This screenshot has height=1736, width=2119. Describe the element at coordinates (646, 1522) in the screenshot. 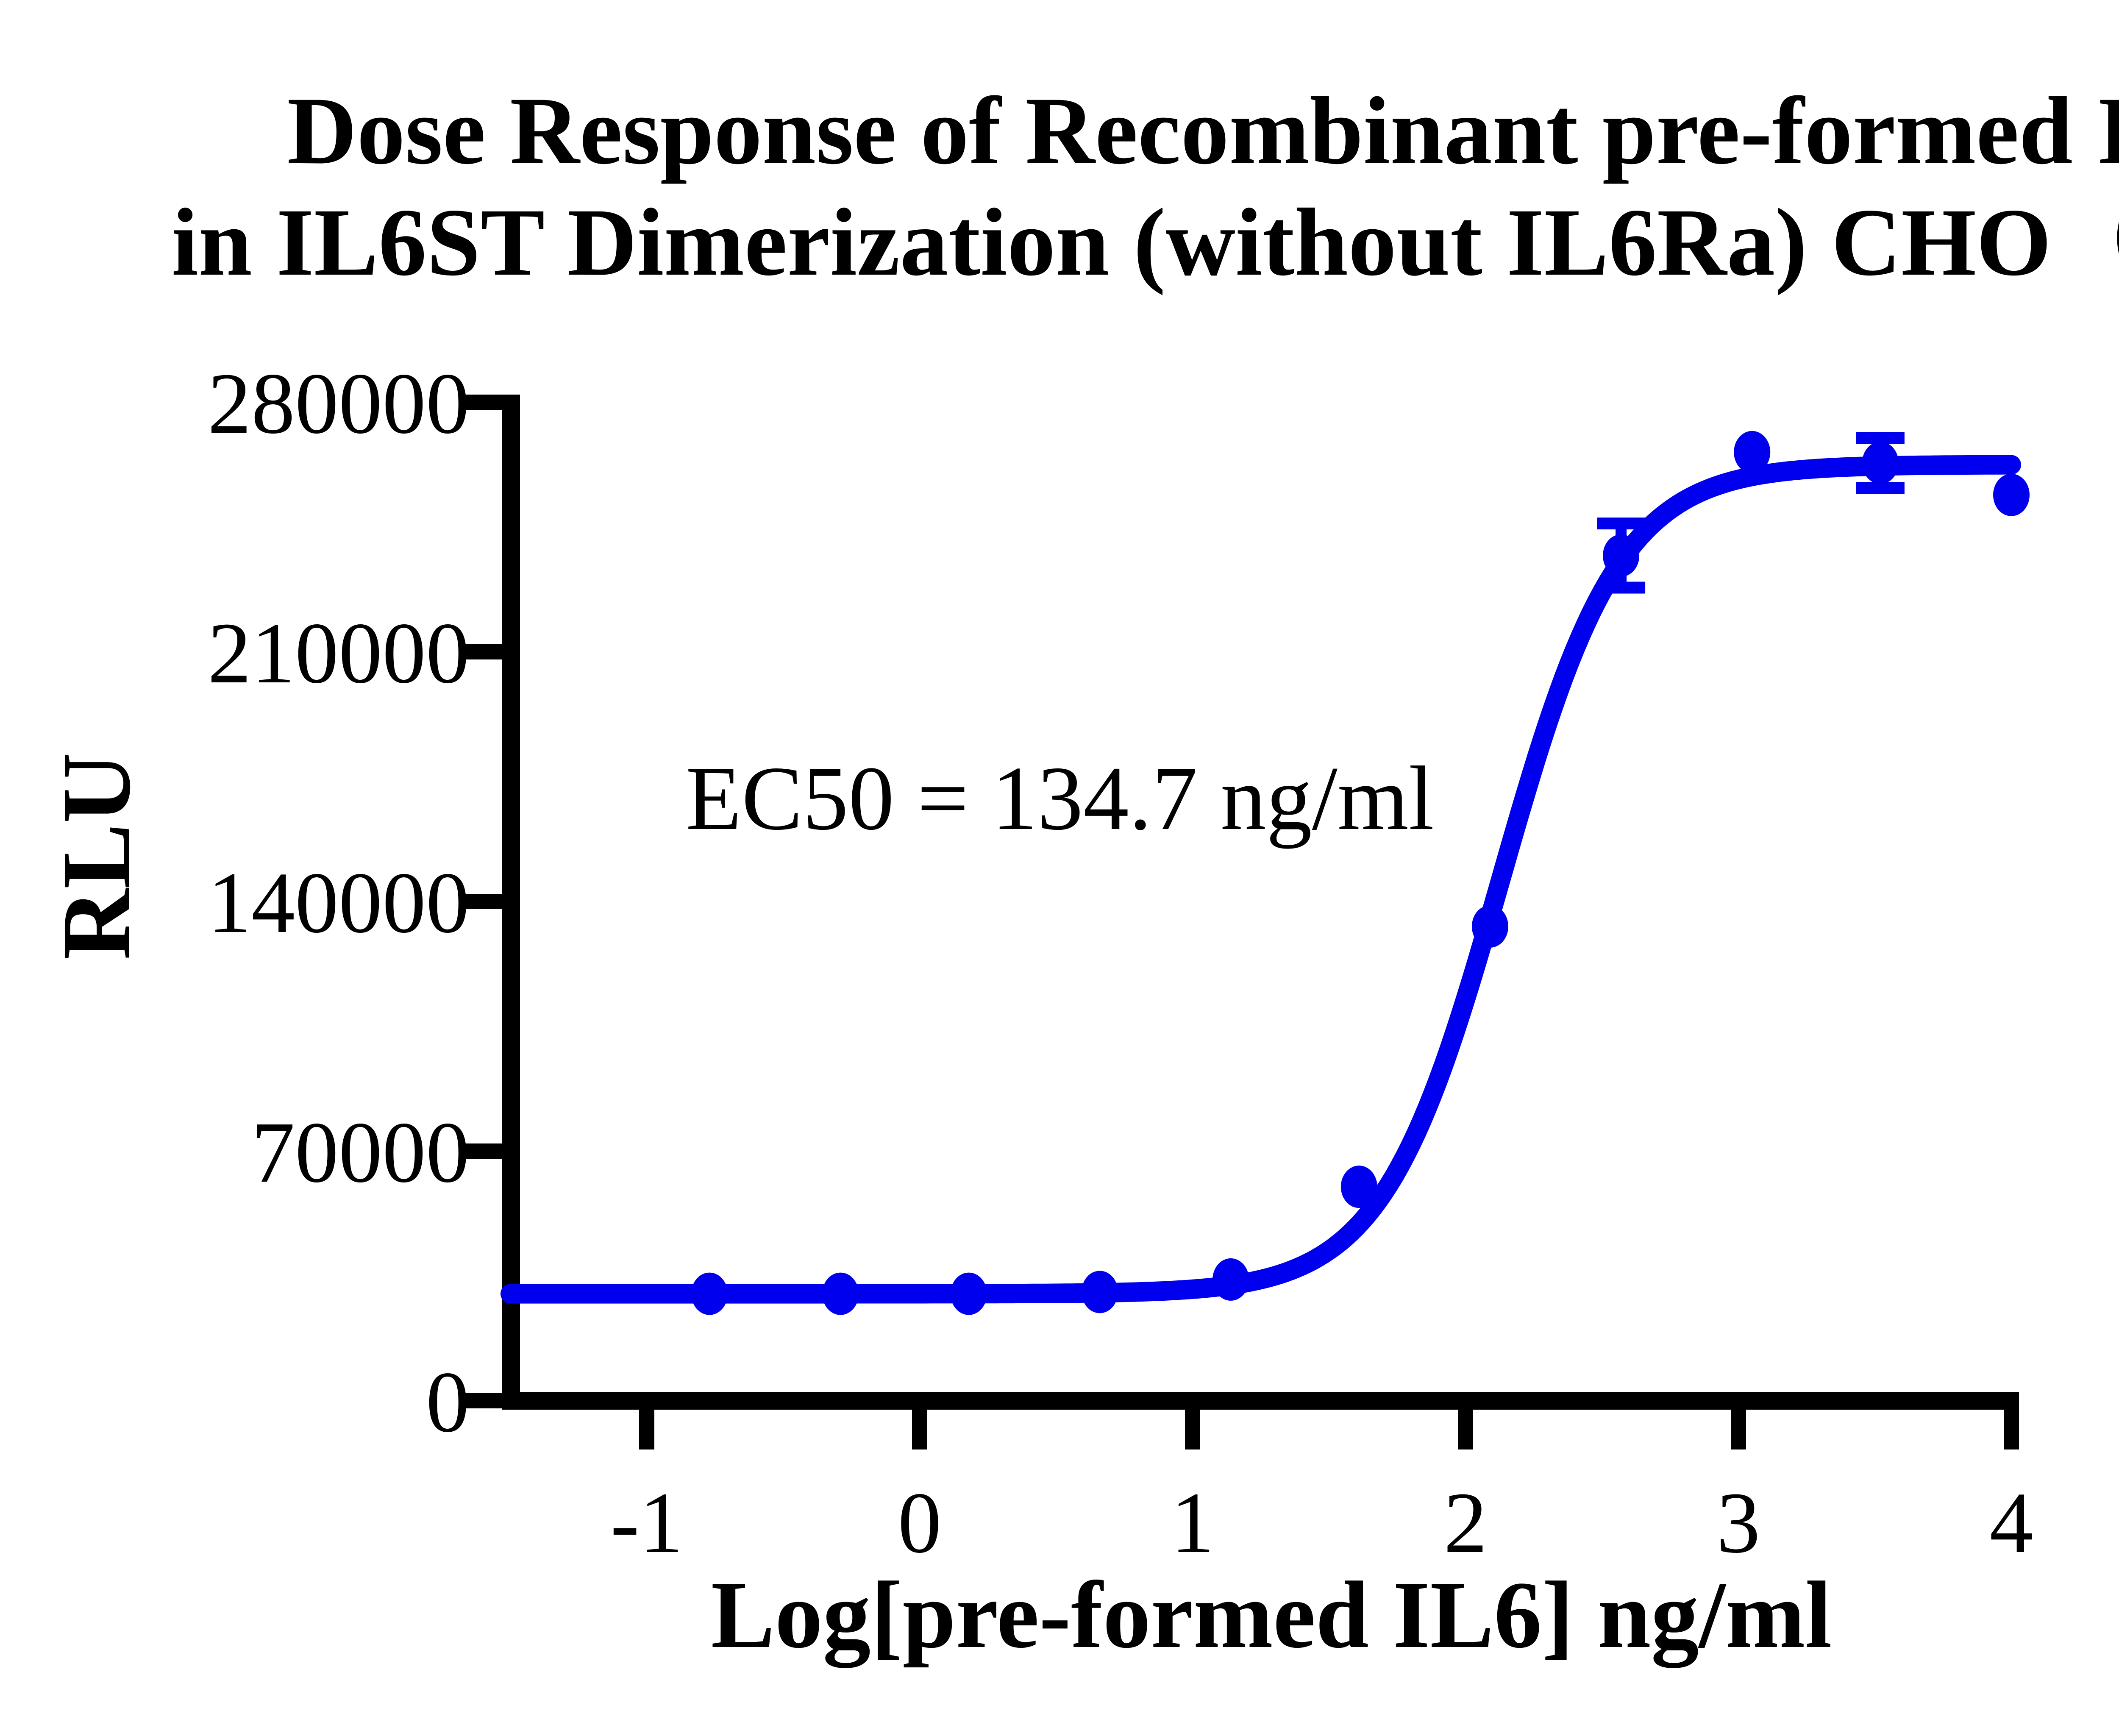

I see `x-tick-label: -1` at that location.